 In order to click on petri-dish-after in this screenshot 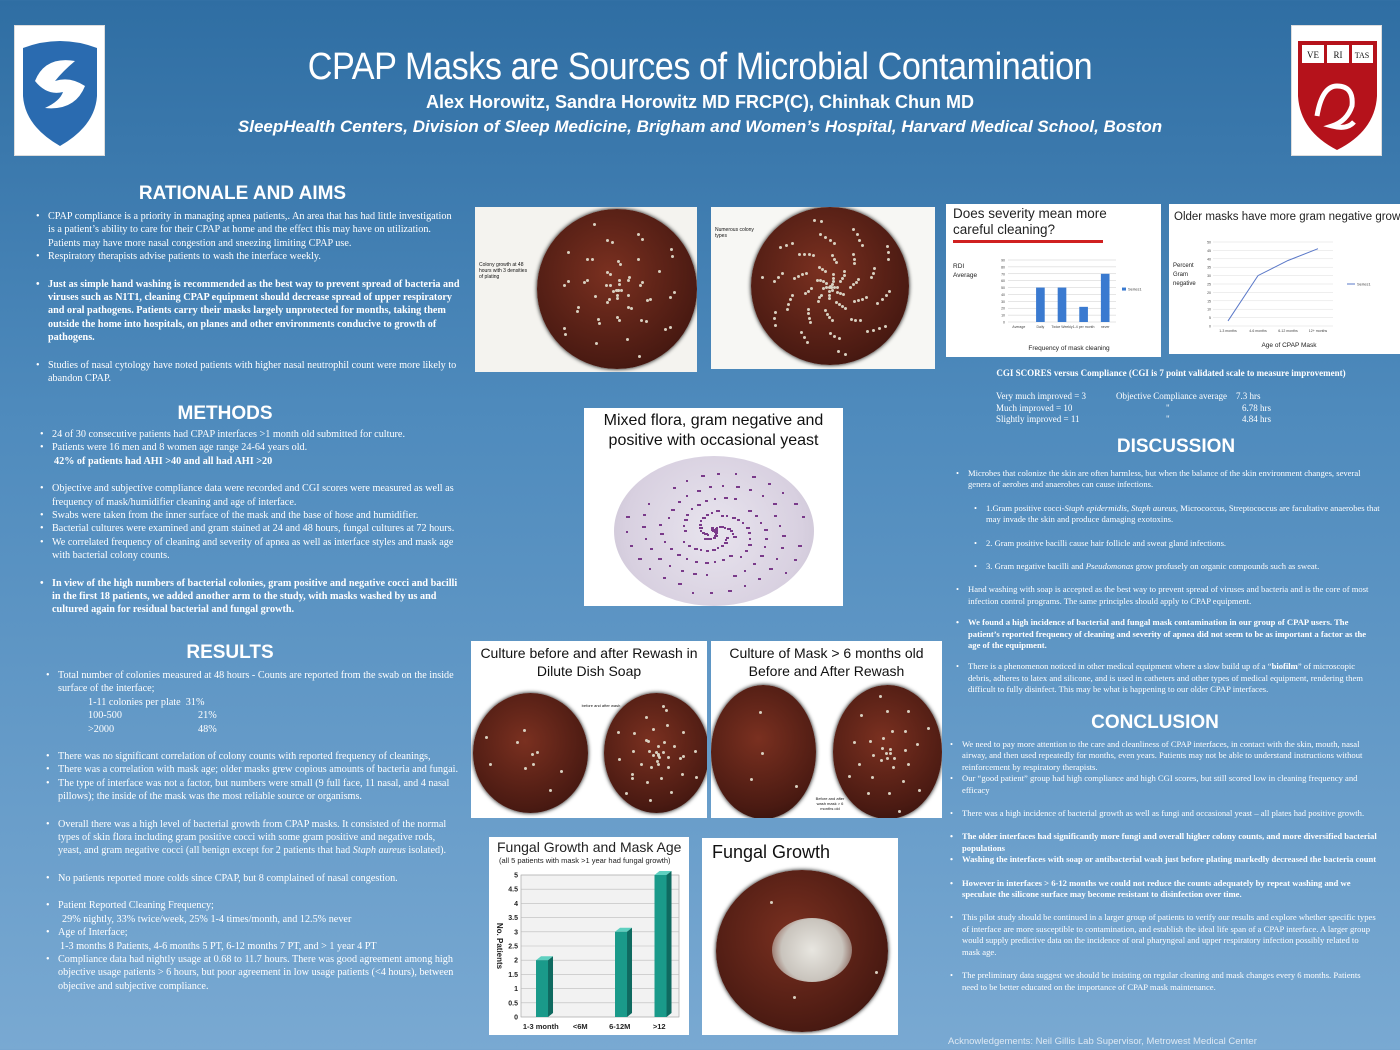, I will do `click(887, 751)`.